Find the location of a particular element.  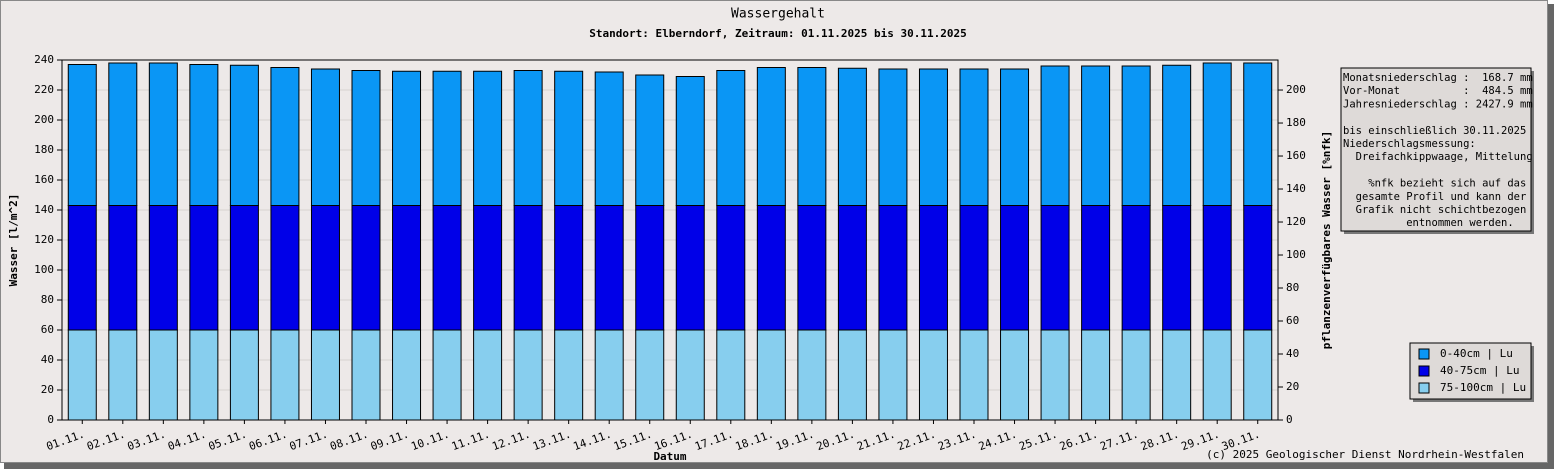

y-tick-label: 160 is located at coordinates (44, 179).